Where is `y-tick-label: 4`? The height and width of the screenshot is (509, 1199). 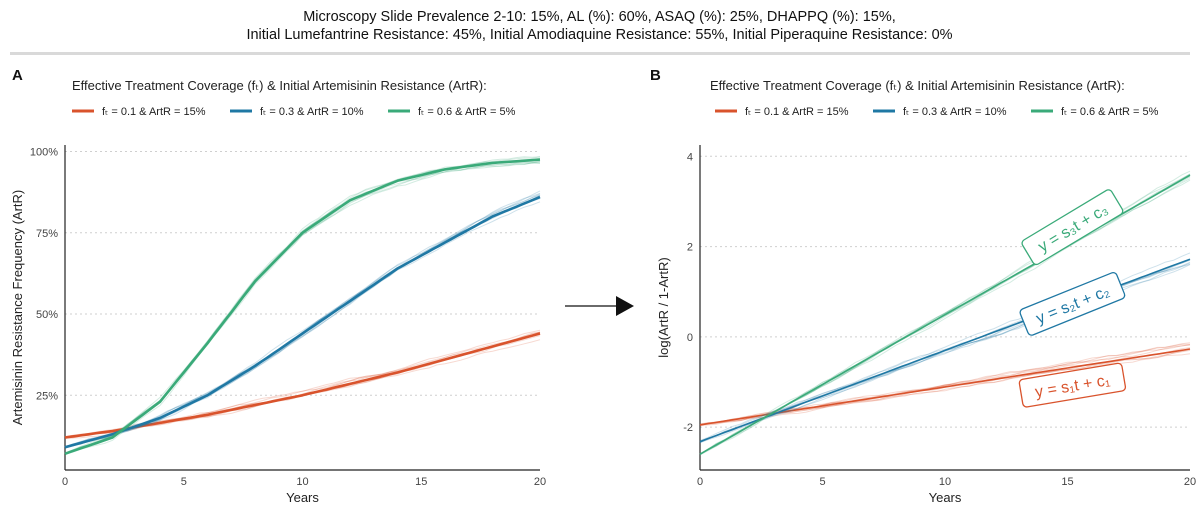
y-tick-label: 4 is located at coordinates (690, 157).